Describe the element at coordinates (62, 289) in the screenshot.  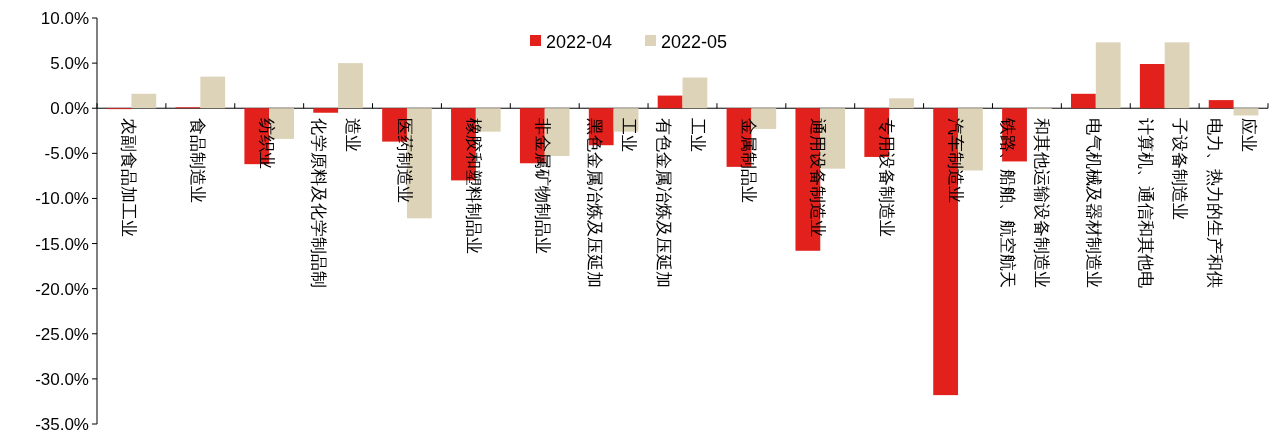
I see `y-tick-label: -20.0%` at that location.